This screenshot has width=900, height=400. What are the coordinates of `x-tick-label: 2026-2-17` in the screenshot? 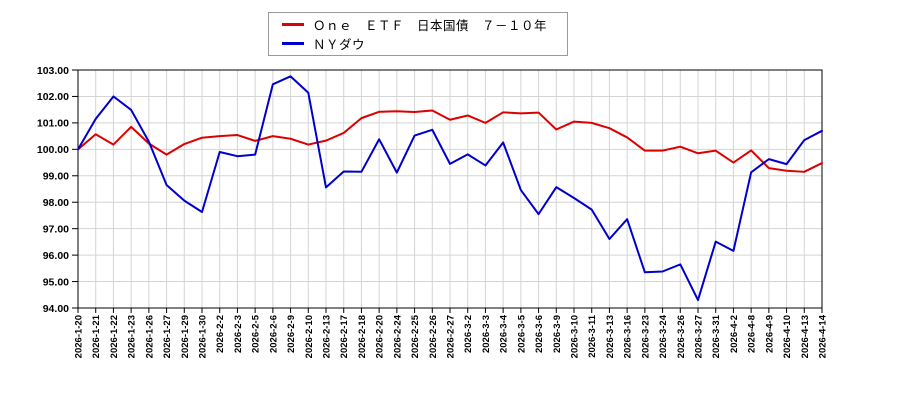 It's located at (344, 336).